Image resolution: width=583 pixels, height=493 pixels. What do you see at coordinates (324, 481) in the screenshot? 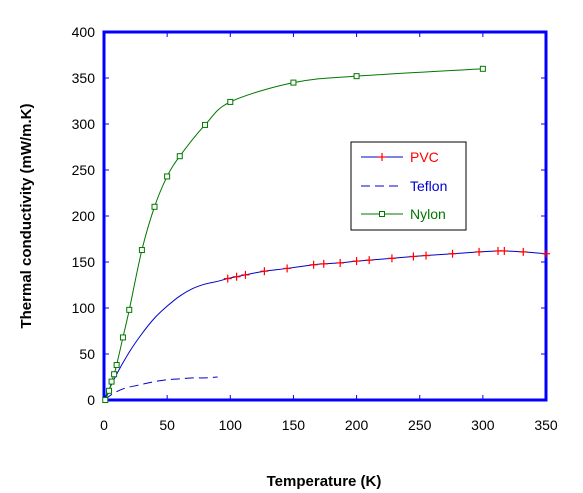
I see `x-axis-label: Temperature (K)` at bounding box center [324, 481].